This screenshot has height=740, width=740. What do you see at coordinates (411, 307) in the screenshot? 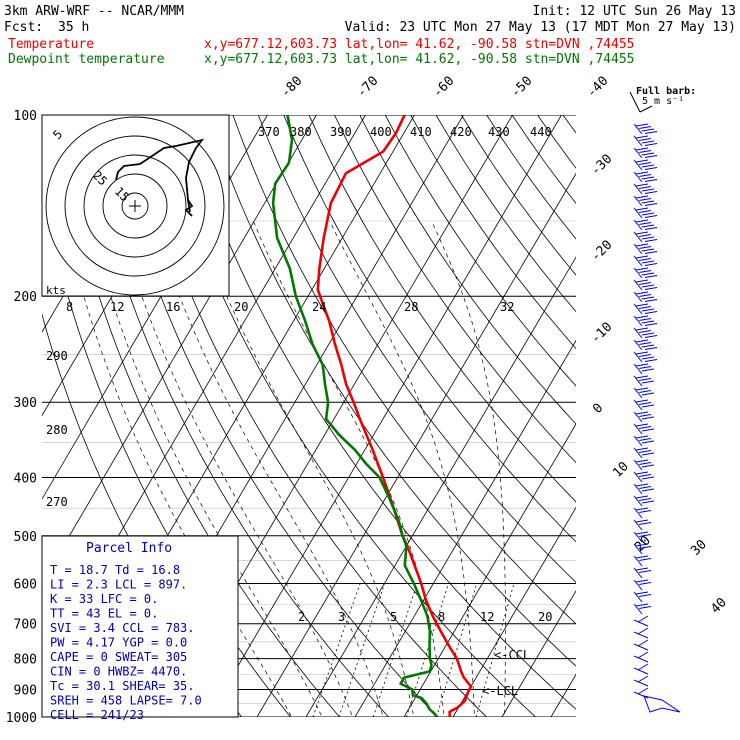
I see `mixing-ratio-200-label-28: 28` at bounding box center [411, 307].